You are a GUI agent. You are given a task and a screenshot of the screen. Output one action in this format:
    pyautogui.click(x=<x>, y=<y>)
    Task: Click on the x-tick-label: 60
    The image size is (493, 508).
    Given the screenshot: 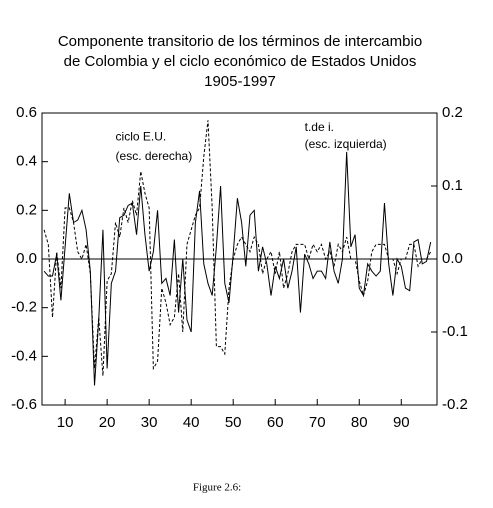 What is the action you would take?
    pyautogui.click(x=275, y=422)
    